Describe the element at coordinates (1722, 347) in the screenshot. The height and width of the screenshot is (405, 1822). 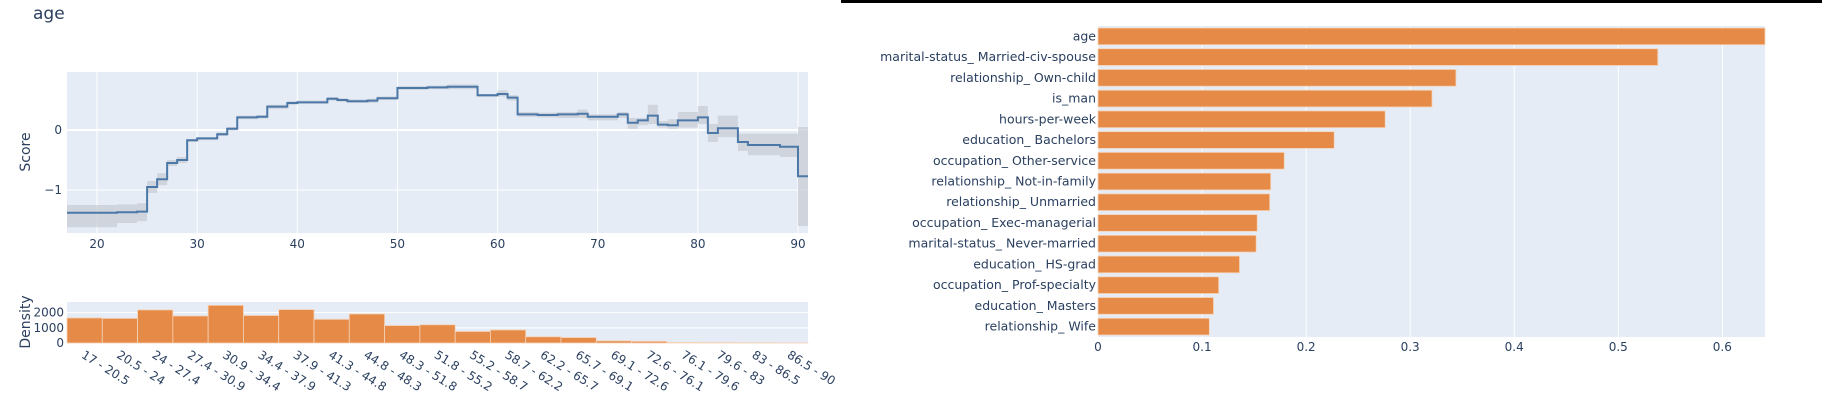
I see `x-tick-label: 0.6` at that location.